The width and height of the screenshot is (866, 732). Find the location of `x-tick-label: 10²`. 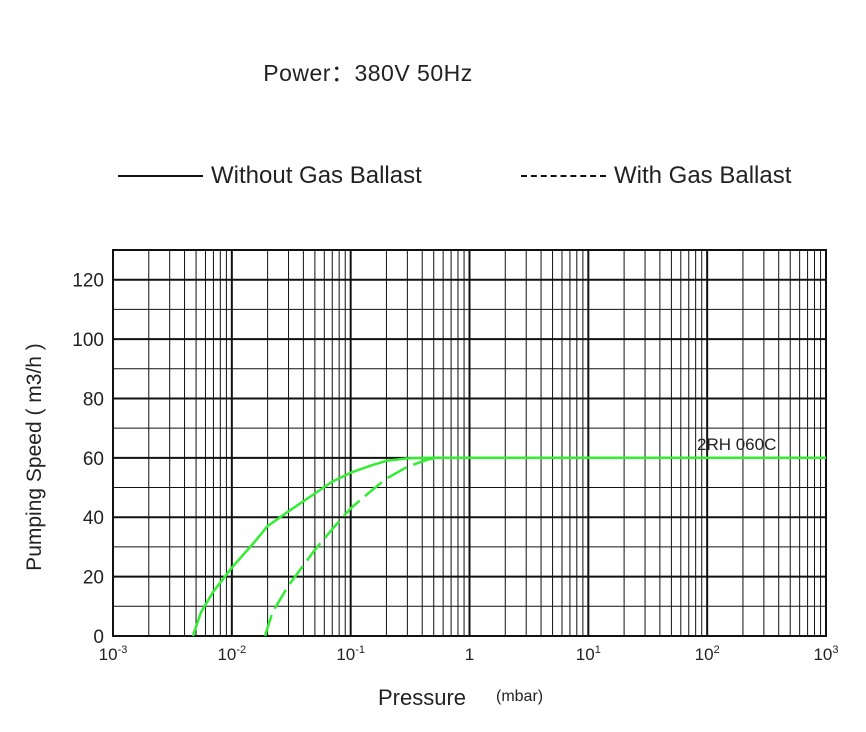

x-tick-label: 10² is located at coordinates (707, 654).